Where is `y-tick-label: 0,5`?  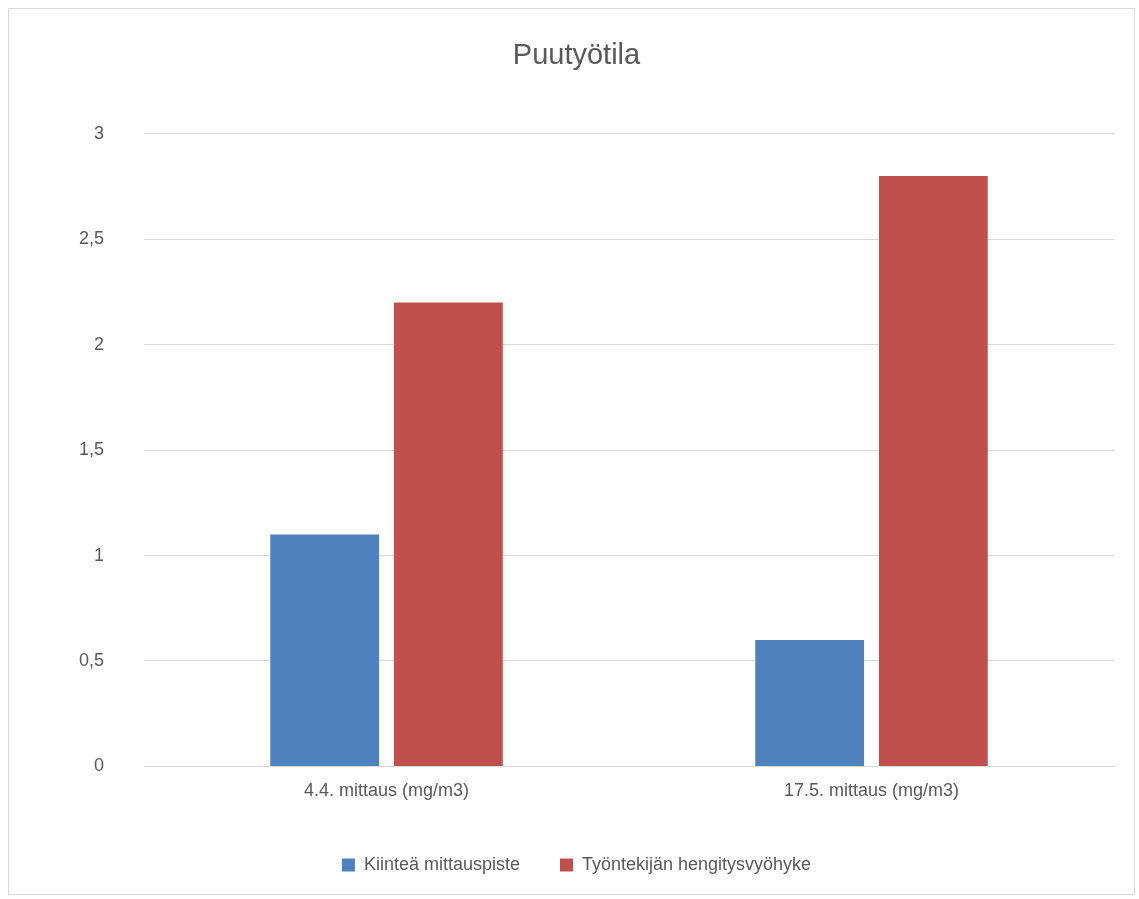 y-tick-label: 0,5 is located at coordinates (91, 659).